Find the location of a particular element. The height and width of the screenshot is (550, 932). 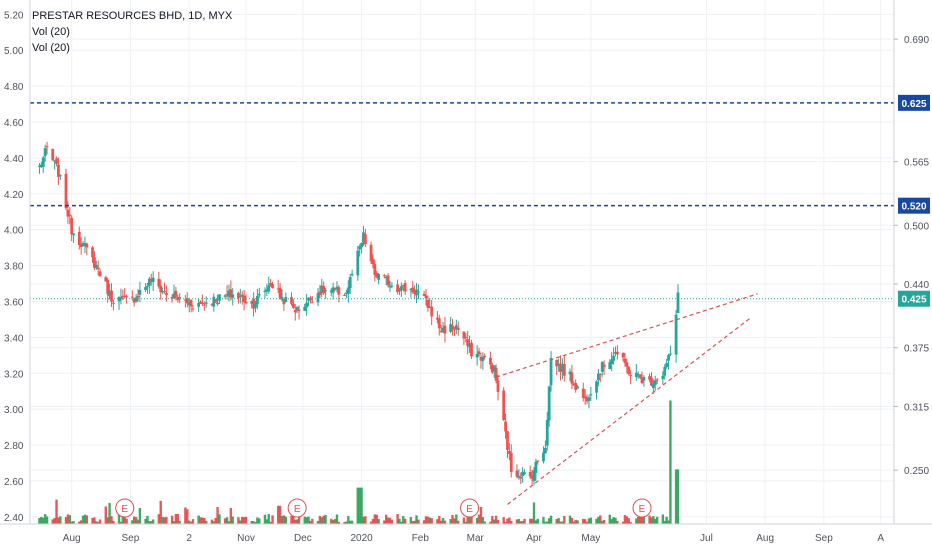

left-axis-tick-label: 4.00 is located at coordinates (14, 231).